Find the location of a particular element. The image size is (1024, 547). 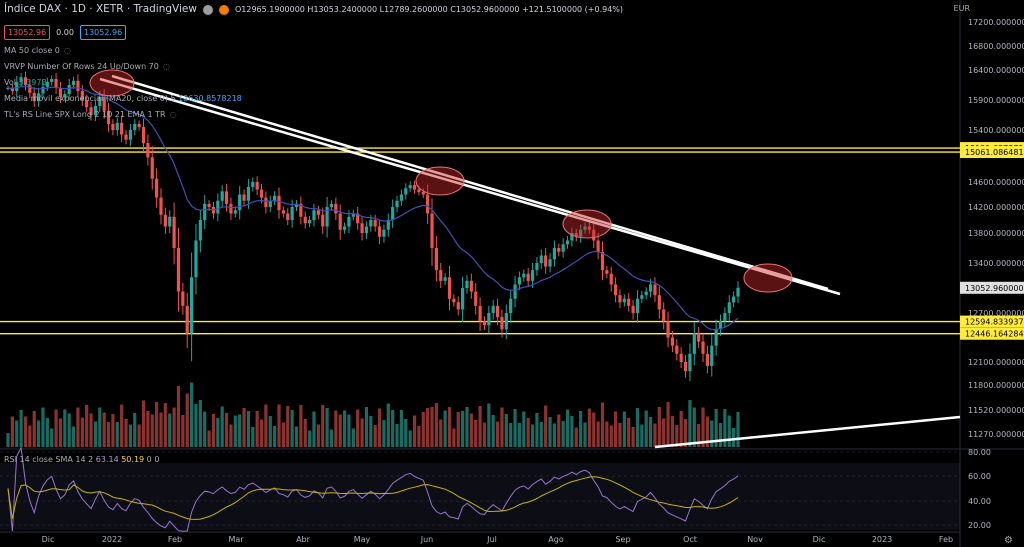

time-tick-label: Dic is located at coordinates (819, 539).